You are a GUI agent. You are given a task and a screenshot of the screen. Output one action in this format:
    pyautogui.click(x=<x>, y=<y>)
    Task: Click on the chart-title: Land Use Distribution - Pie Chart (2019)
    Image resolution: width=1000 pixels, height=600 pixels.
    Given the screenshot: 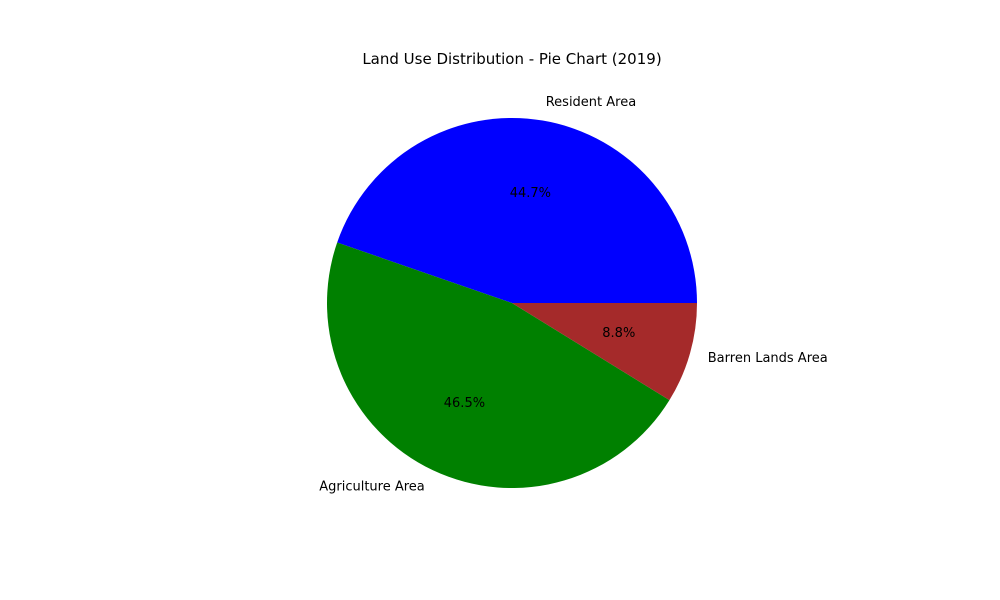 What is the action you would take?
    pyautogui.click(x=511, y=59)
    